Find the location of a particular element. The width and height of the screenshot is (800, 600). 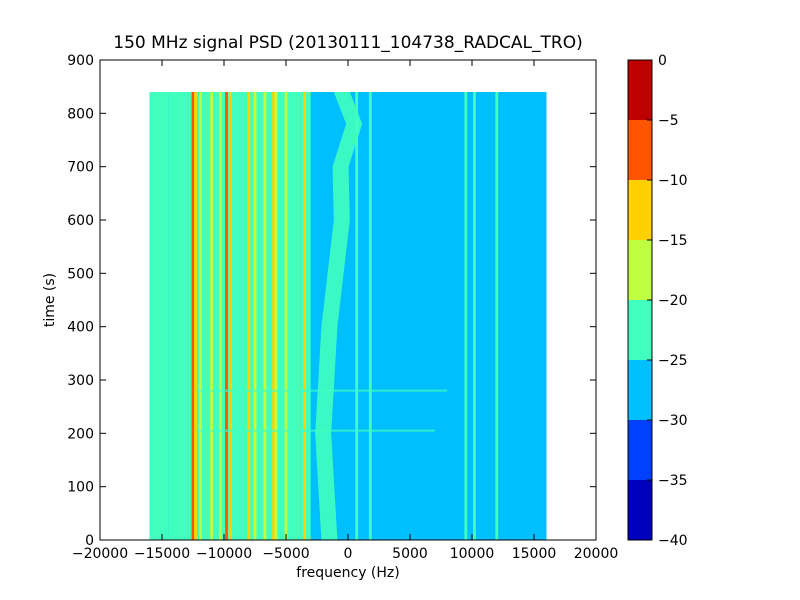

x-tick-label: 15000 is located at coordinates (534, 554).